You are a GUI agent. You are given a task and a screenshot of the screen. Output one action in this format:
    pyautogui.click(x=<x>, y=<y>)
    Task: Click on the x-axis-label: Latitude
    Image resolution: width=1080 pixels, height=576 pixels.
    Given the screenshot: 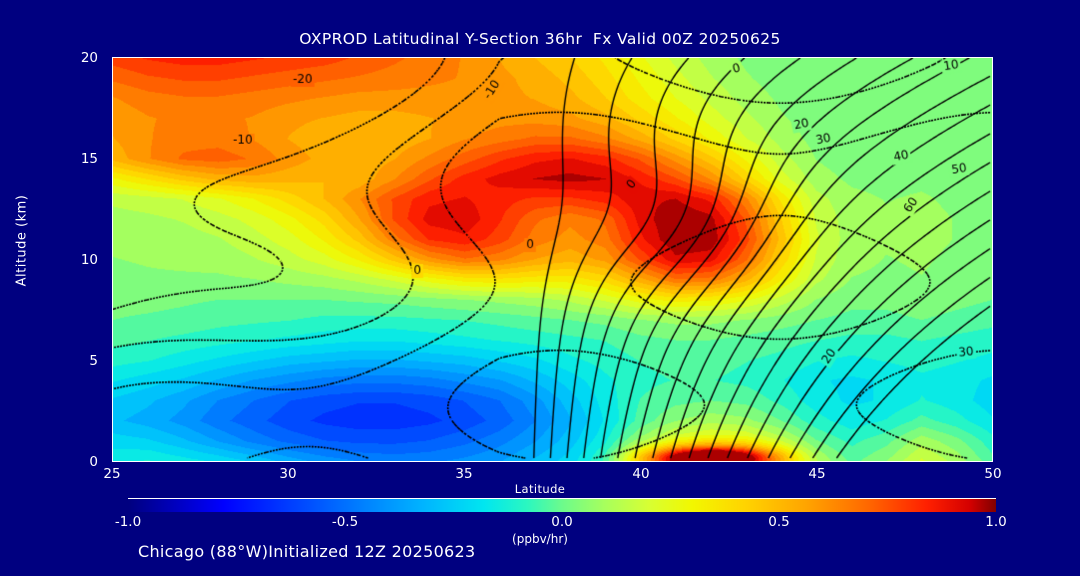 What is the action you would take?
    pyautogui.click(x=540, y=489)
    